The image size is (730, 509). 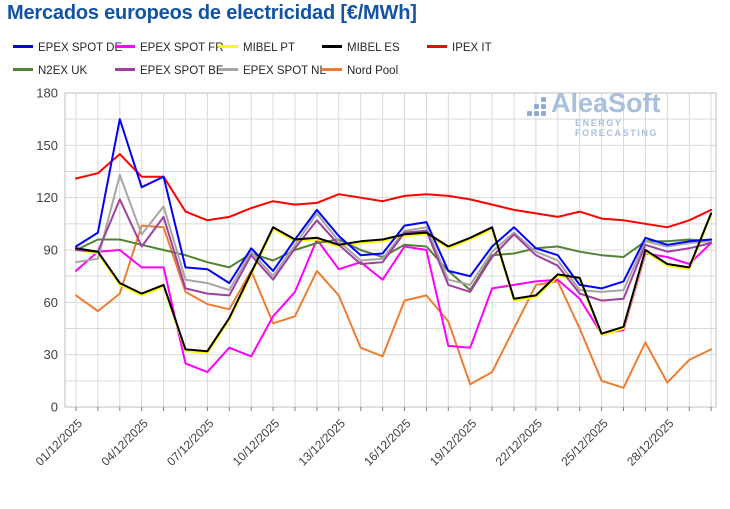 I want to click on x-axis-label: 01/12/2025, so click(x=59, y=442).